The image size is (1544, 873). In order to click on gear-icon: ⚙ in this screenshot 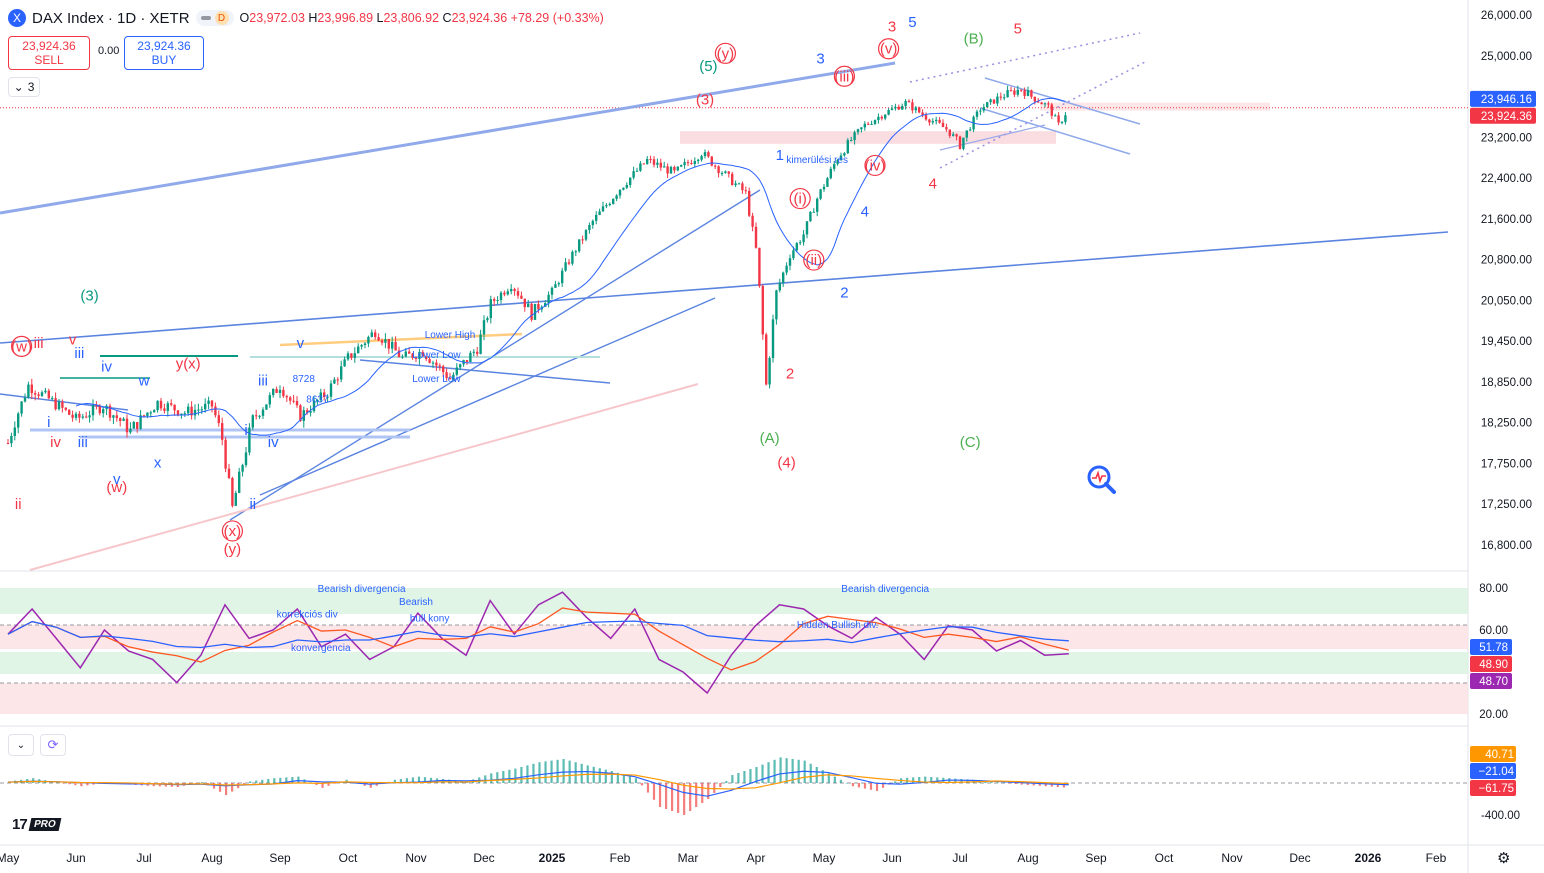, I will do `click(1504, 858)`.